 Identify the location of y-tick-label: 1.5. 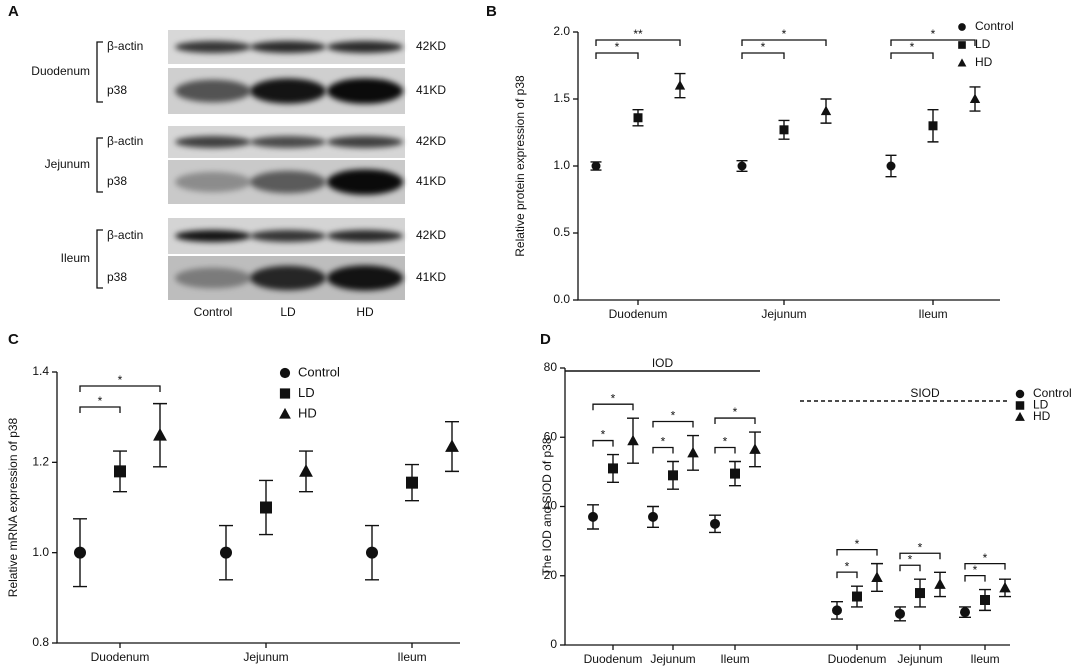
(561, 98).